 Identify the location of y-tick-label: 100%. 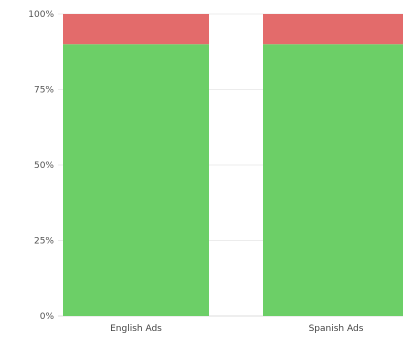
(41, 15).